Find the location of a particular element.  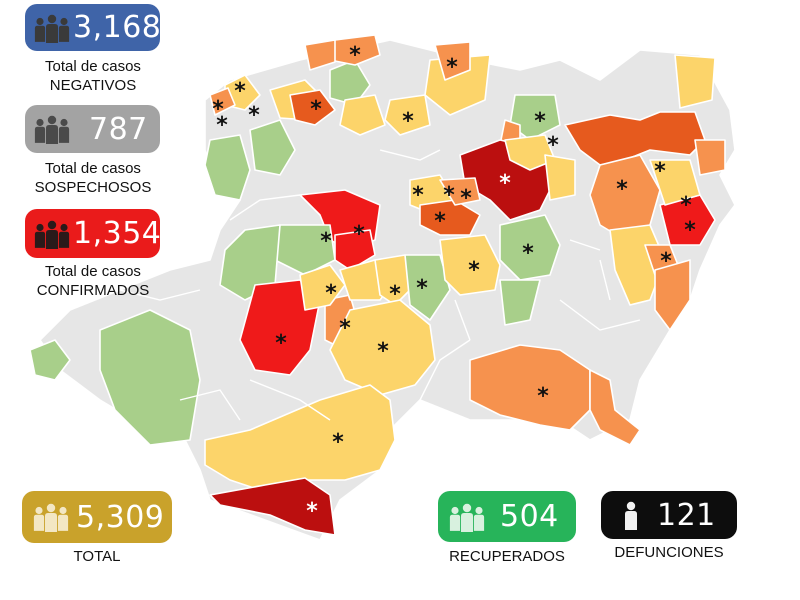

recovered-caption: RECUPERADOS is located at coordinates (507, 556).